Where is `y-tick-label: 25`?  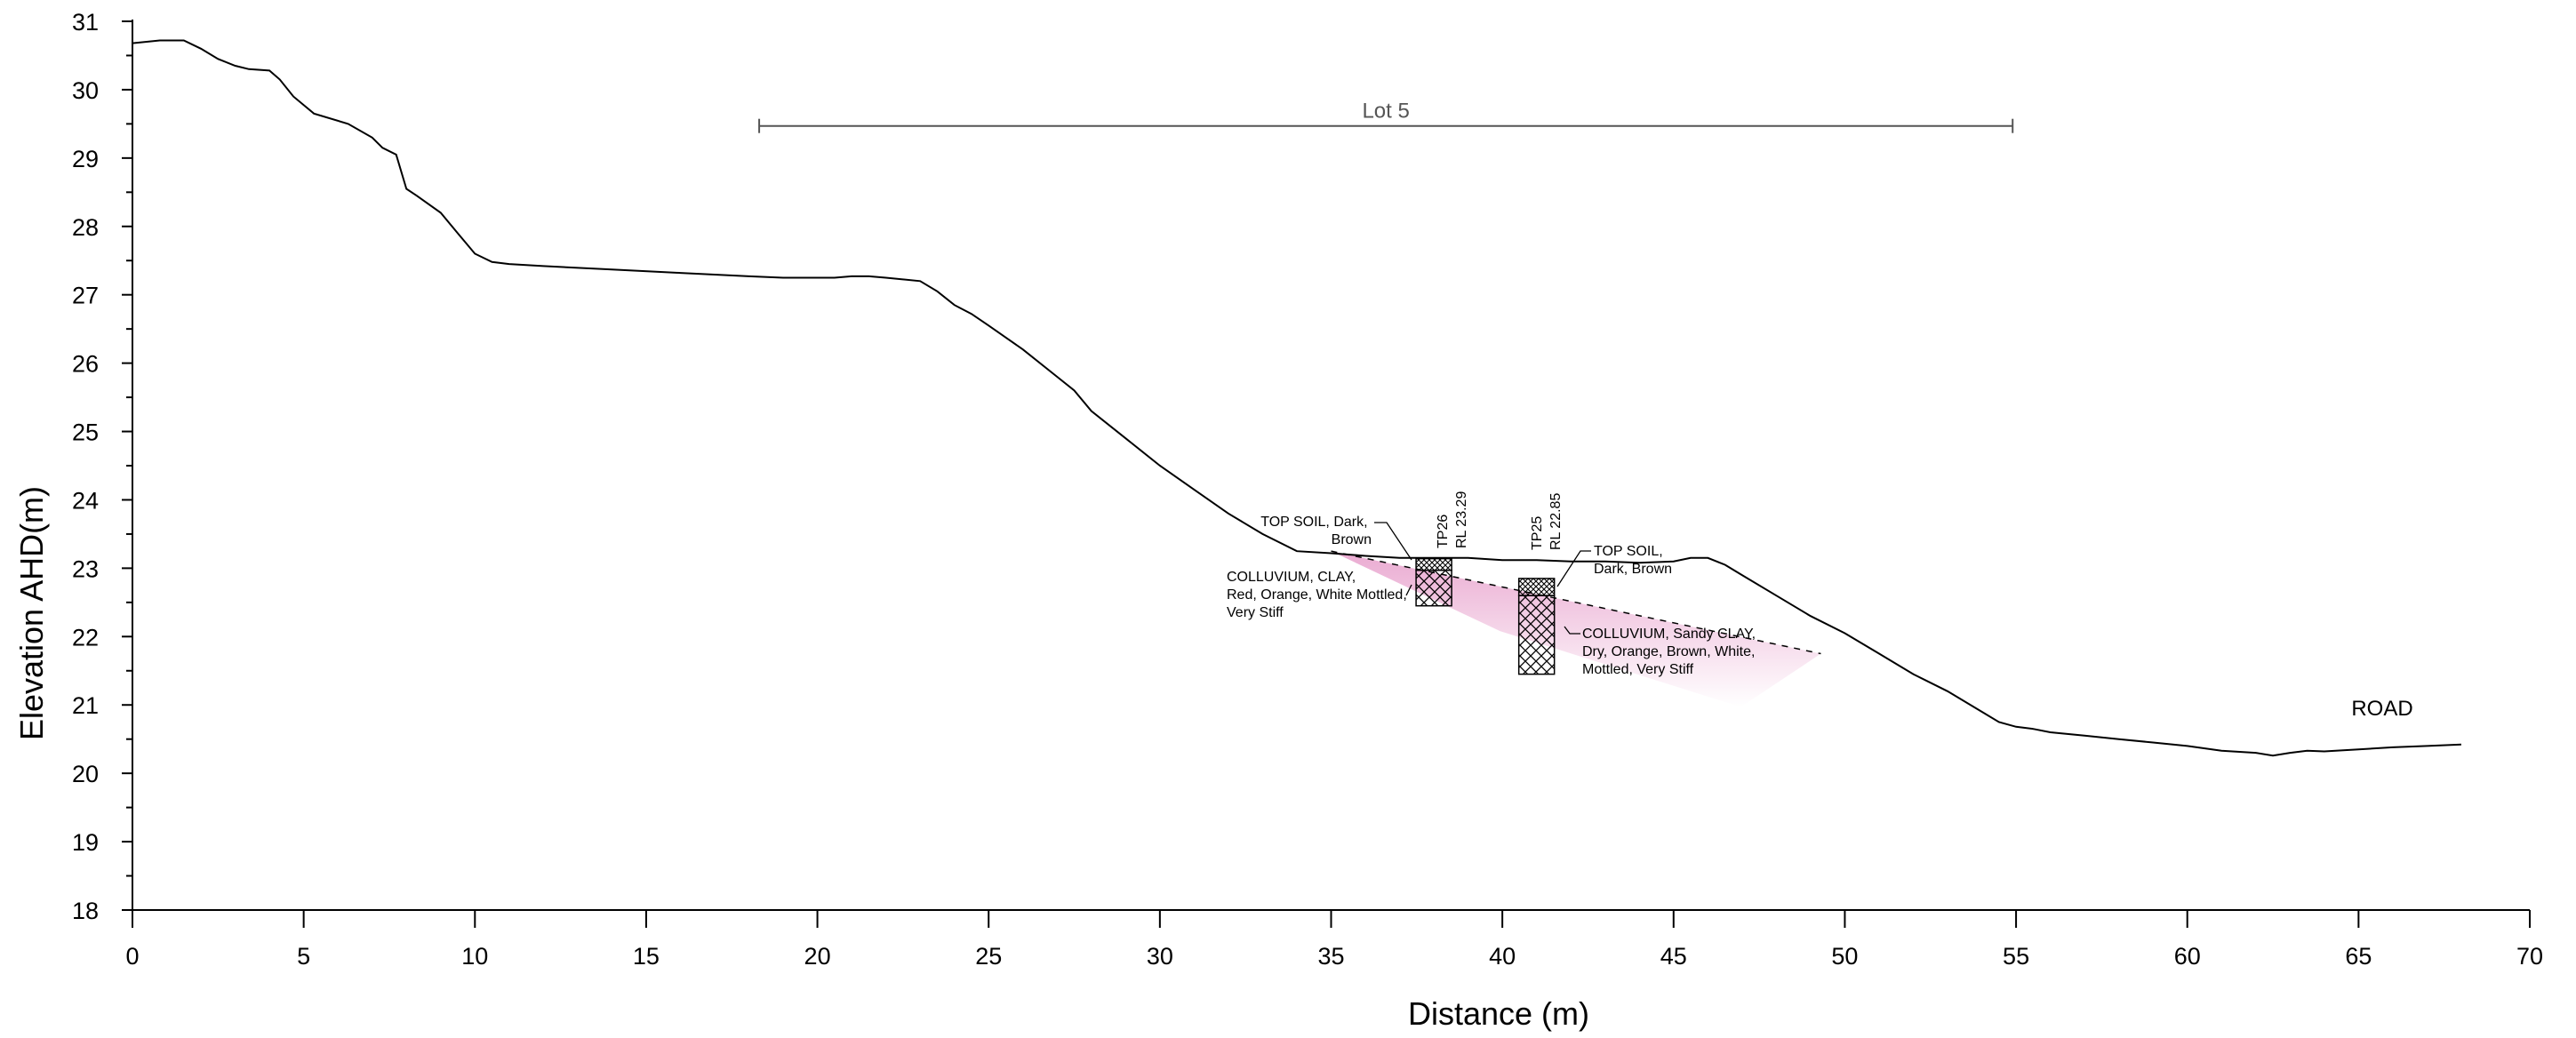 y-tick-label: 25 is located at coordinates (85, 433).